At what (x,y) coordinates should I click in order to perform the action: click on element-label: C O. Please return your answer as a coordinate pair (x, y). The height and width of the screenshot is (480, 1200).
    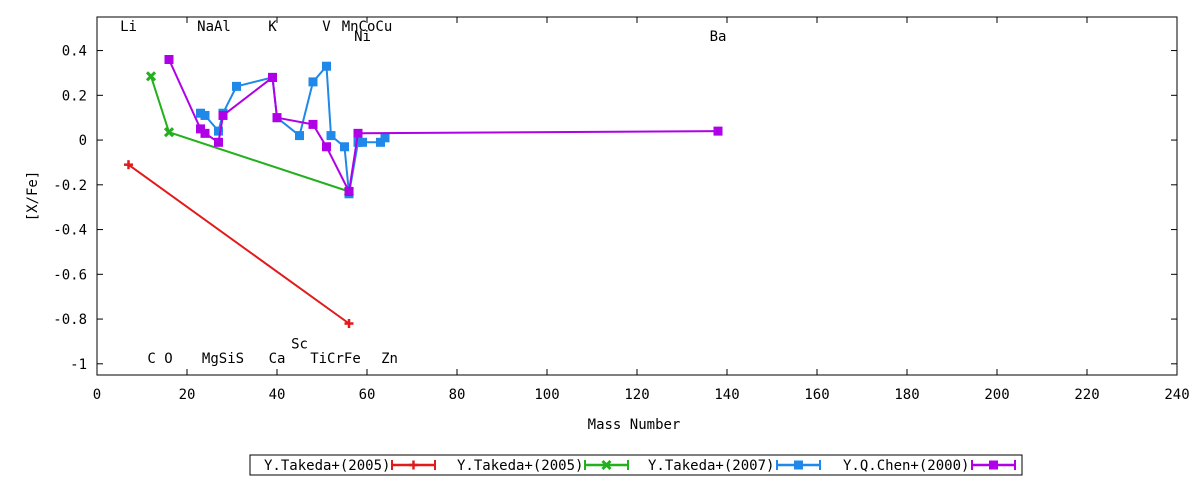
    Looking at the image, I should click on (159, 359).